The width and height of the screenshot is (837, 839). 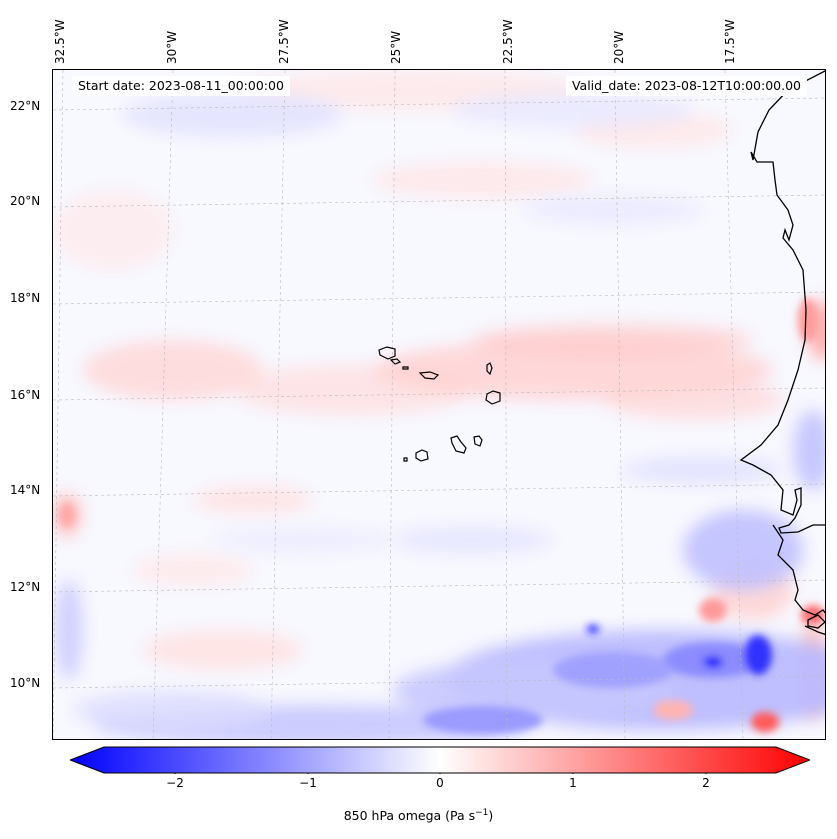 What do you see at coordinates (396, 47) in the screenshot?
I see `lon-label-25w: 25°W` at bounding box center [396, 47].